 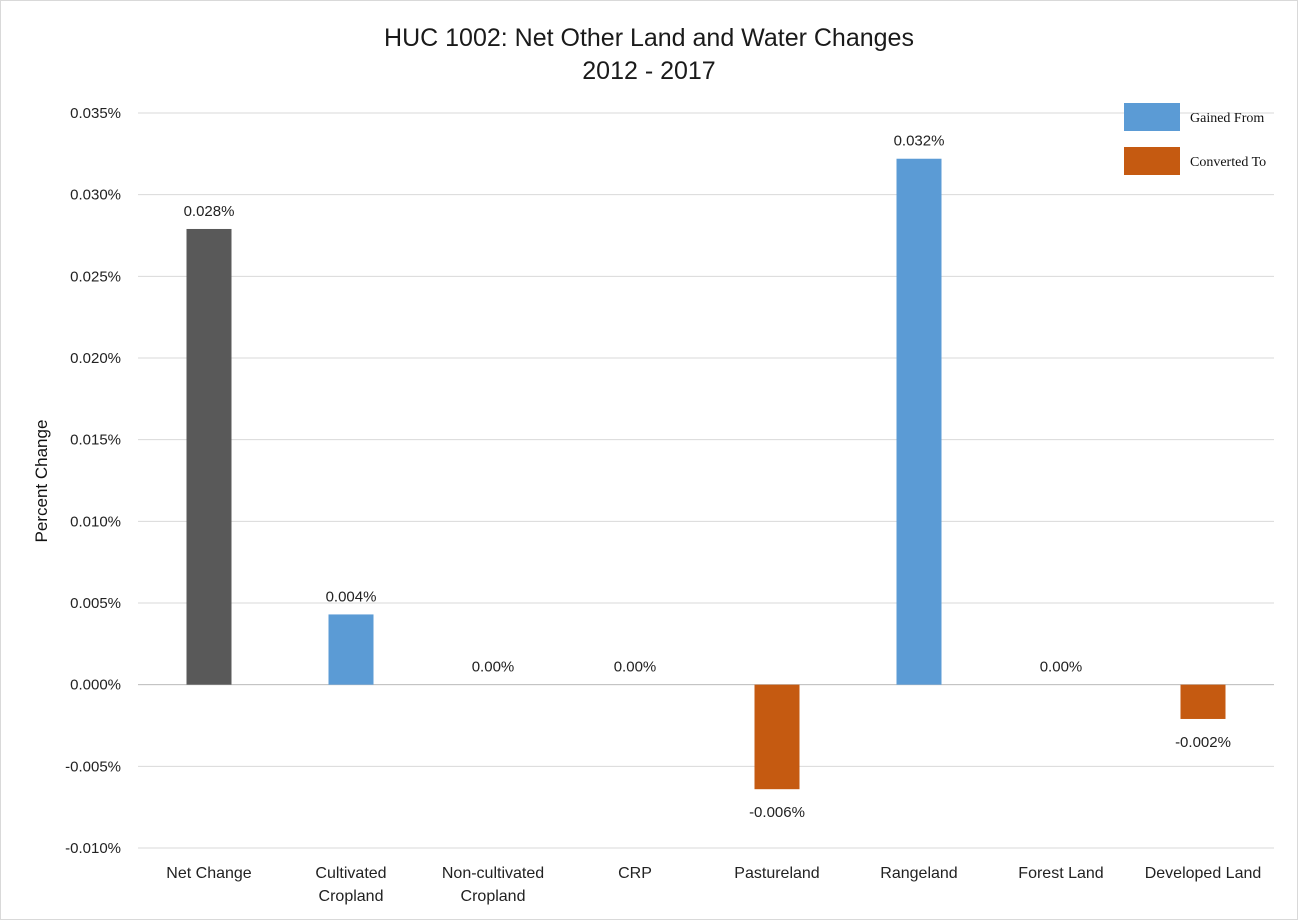 I want to click on data-label: -0.002%, so click(x=1203, y=742).